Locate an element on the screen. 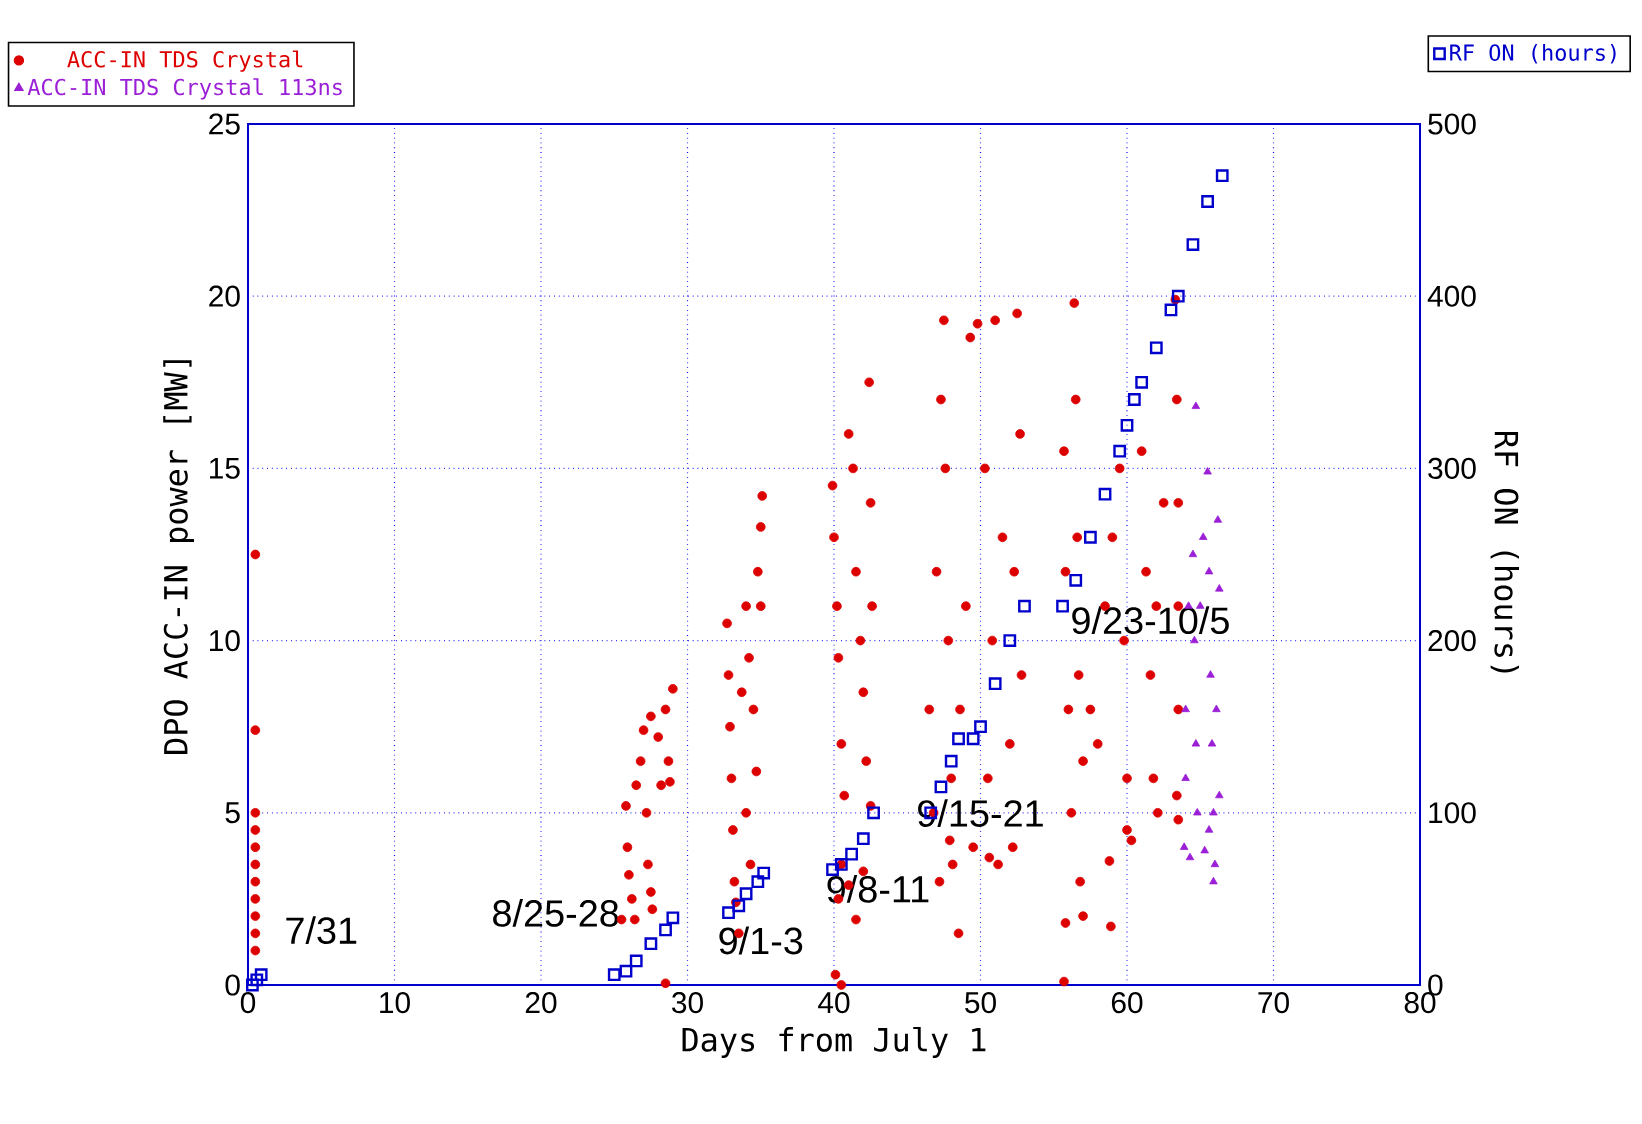 This screenshot has height=1124, width=1642. y2-tick-label: 100 is located at coordinates (1452, 813).